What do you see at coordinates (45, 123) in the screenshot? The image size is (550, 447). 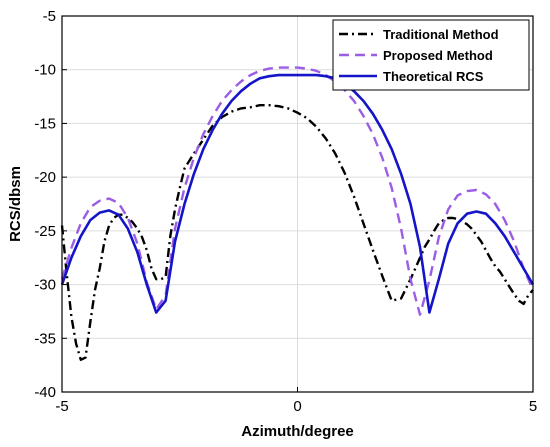 I see `y-tick-label-5: -15` at bounding box center [45, 123].